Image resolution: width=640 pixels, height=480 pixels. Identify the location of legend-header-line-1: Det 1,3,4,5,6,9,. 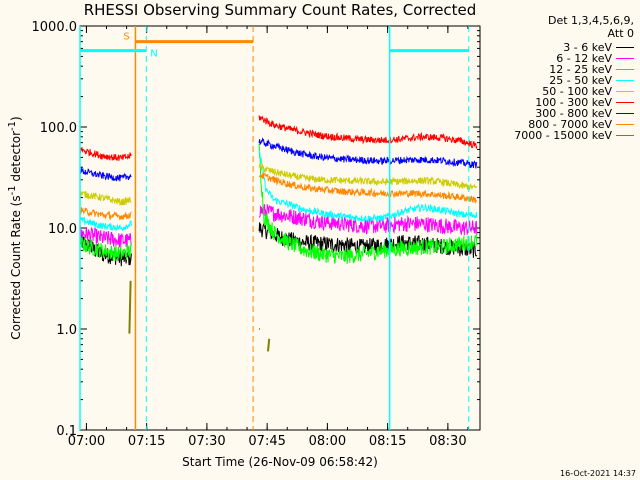
(590, 20).